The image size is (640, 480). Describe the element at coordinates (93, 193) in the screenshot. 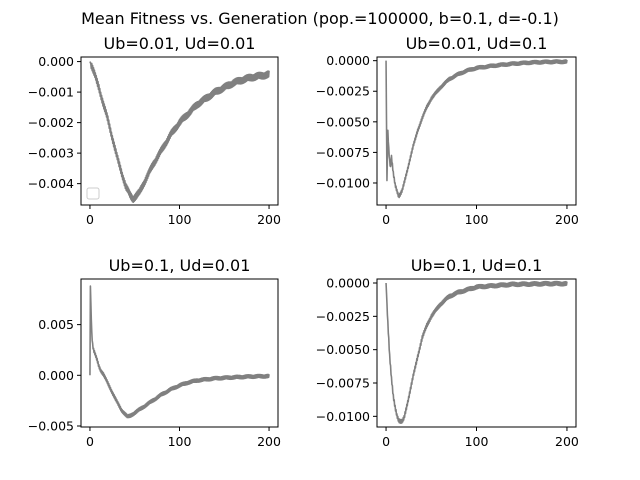

I see `legend-box` at that location.